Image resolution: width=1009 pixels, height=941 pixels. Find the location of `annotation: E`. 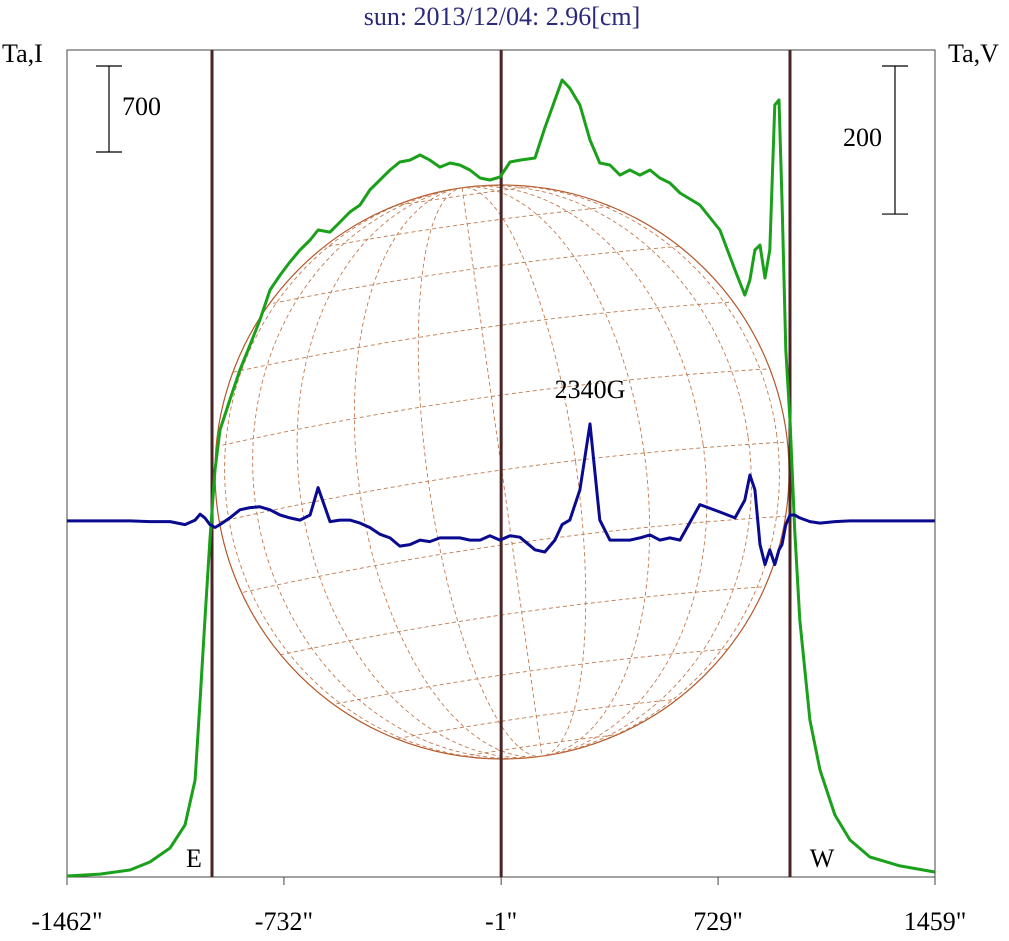

annotation: E is located at coordinates (194, 858).